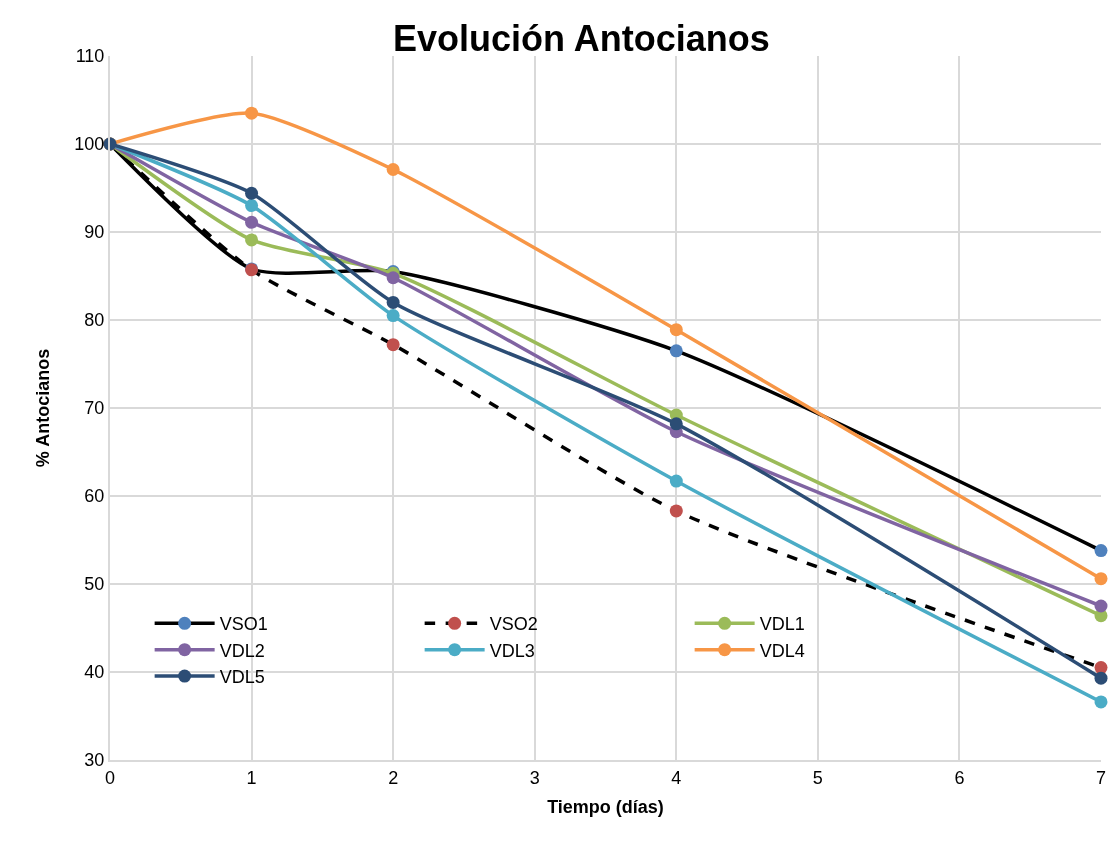 This screenshot has height=852, width=1118. Describe the element at coordinates (1101, 777) in the screenshot. I see `x-tick-label: 7` at that location.